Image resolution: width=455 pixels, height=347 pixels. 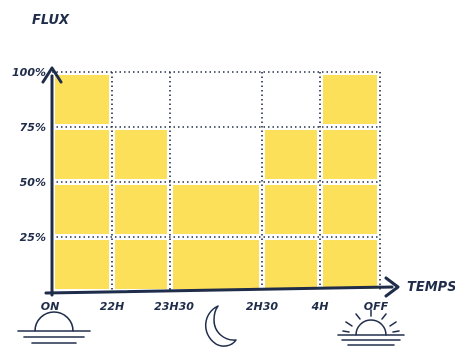 What do you see at coordinates (82, 209) in the screenshot?
I see `bar-block-col0-row1` at bounding box center [82, 209].